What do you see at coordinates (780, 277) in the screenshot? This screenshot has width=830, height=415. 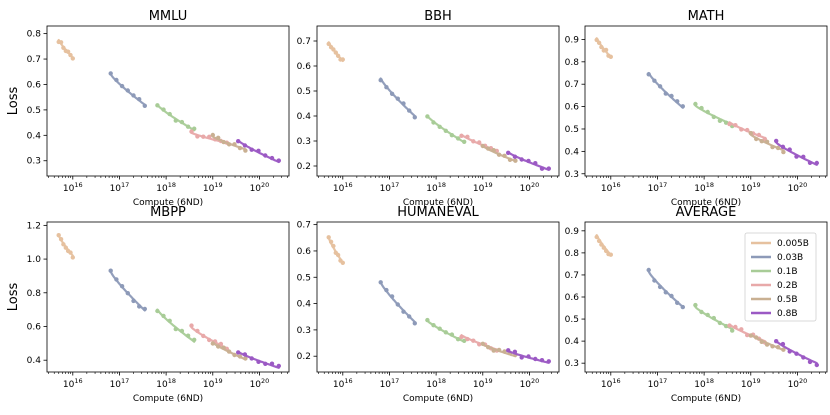 I see `legend: 0.005B 0.03B 0.1B 0.2B 0.5B 0.8B` at bounding box center [780, 277].